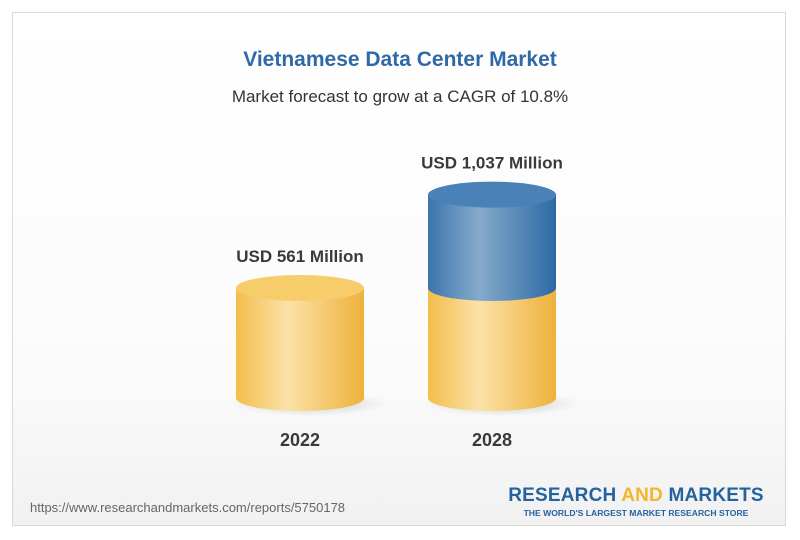  What do you see at coordinates (300, 349) in the screenshot?
I see `cylinder-base-segment-2022` at bounding box center [300, 349].